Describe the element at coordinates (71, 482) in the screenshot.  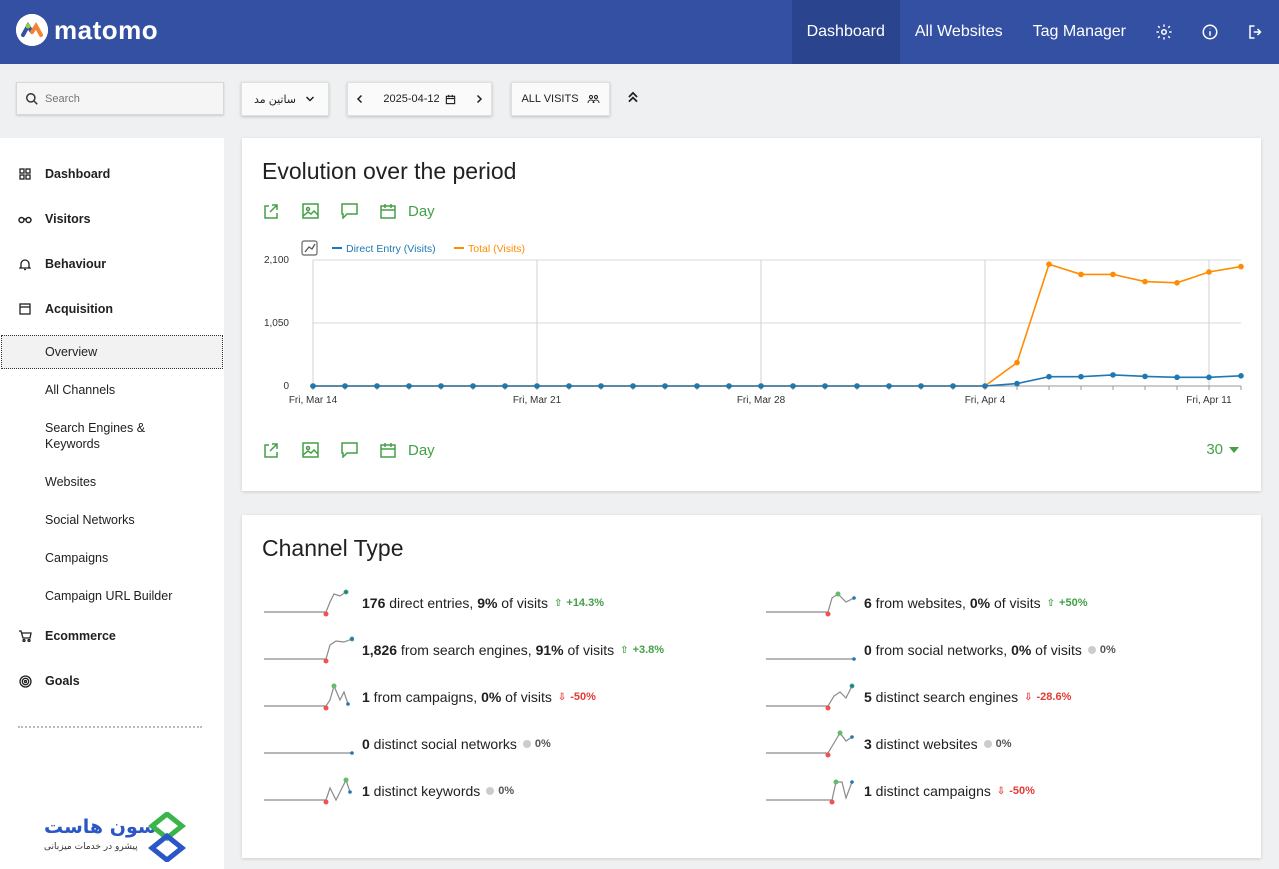
I see `sidebar-sub-websites: Websites` at that location.